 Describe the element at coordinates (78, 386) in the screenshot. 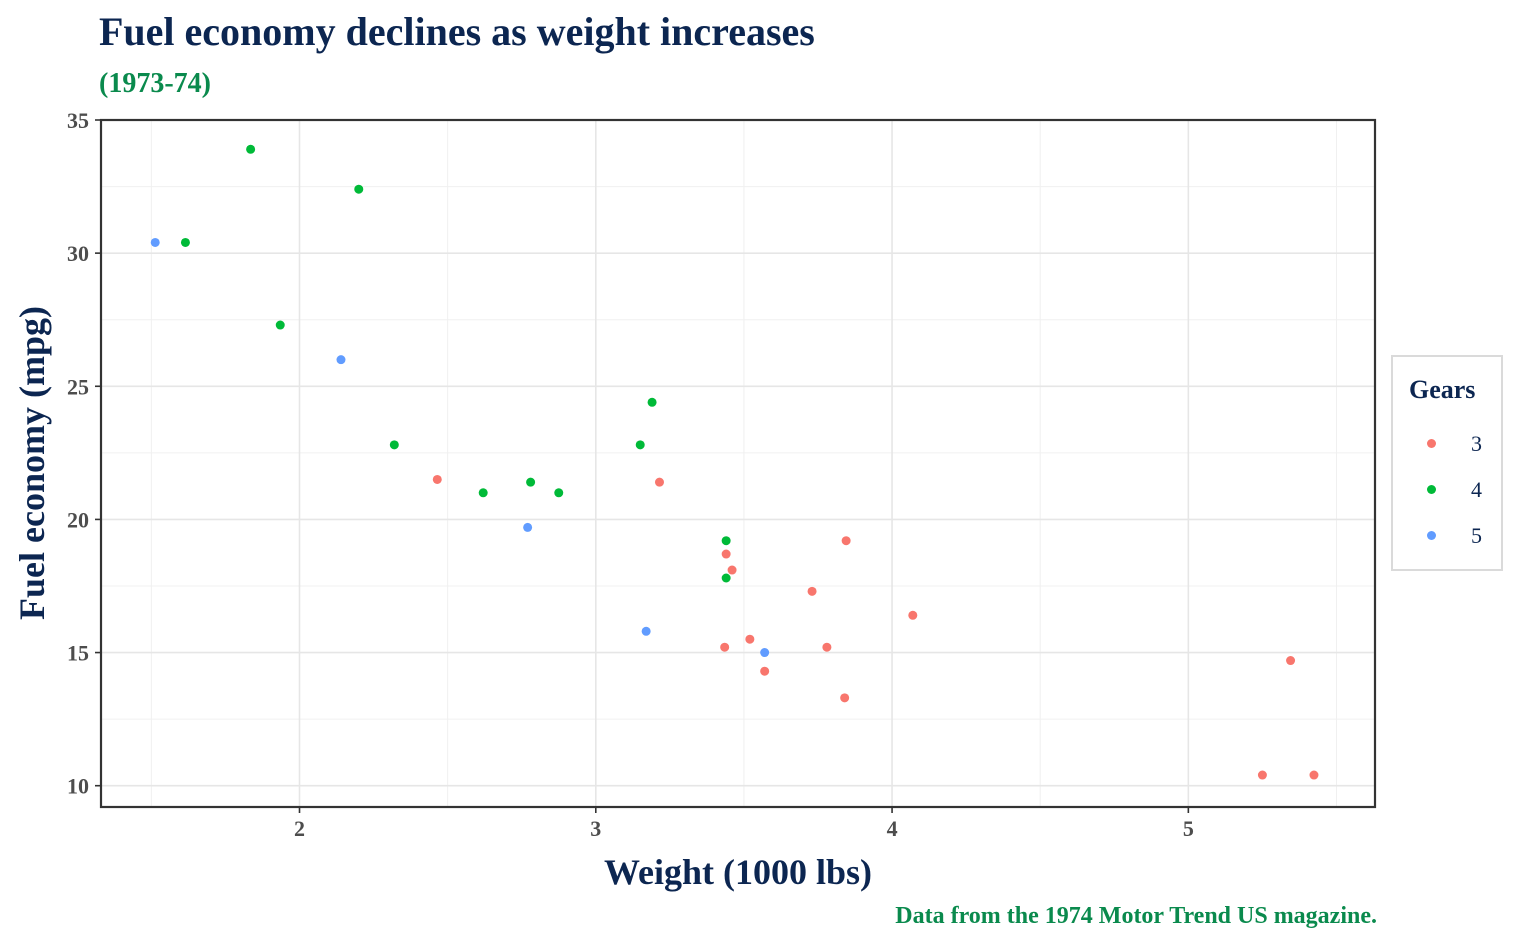

I see `y-tick-label: 25` at that location.